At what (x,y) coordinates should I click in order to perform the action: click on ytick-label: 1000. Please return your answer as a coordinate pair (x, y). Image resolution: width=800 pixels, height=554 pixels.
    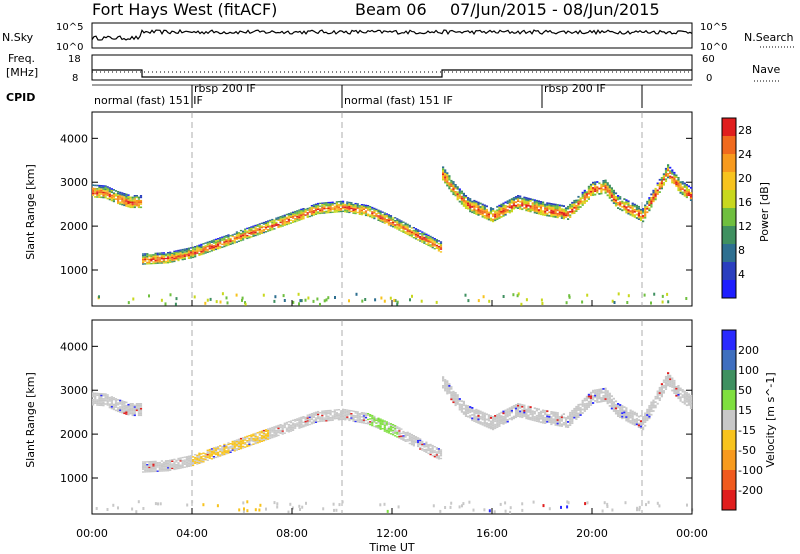
    Looking at the image, I should click on (74, 270).